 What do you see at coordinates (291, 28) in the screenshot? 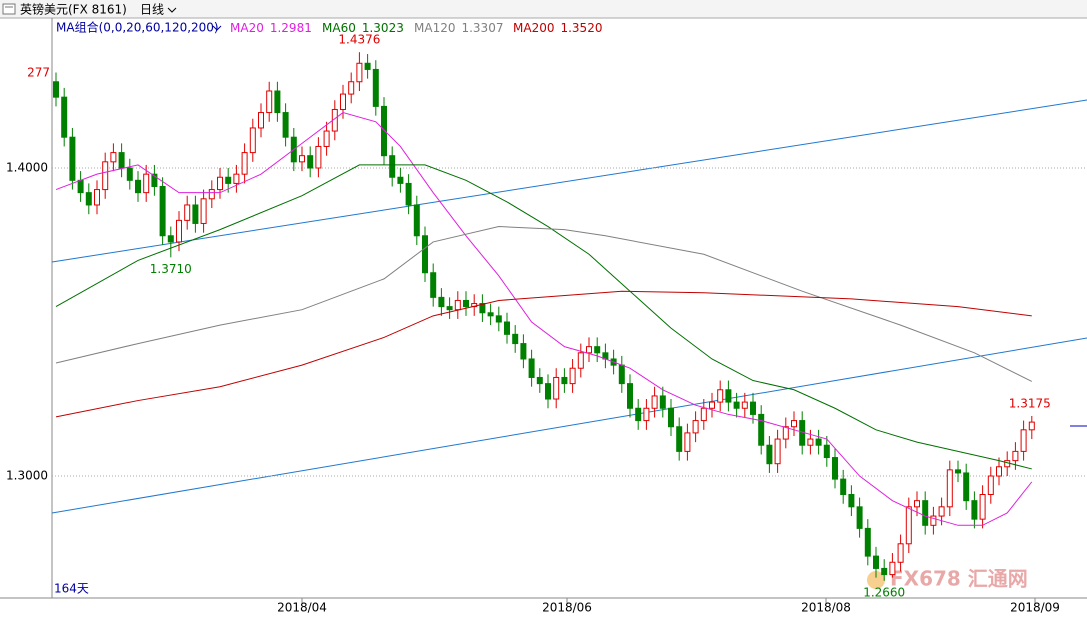
I see `legend-value: 1.2981` at bounding box center [291, 28].